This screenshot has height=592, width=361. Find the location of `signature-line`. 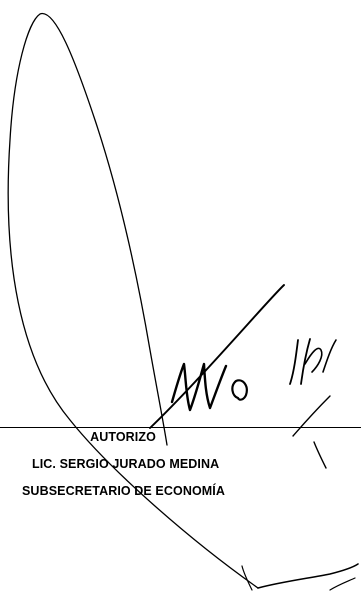

signature-line is located at coordinates (180, 427).